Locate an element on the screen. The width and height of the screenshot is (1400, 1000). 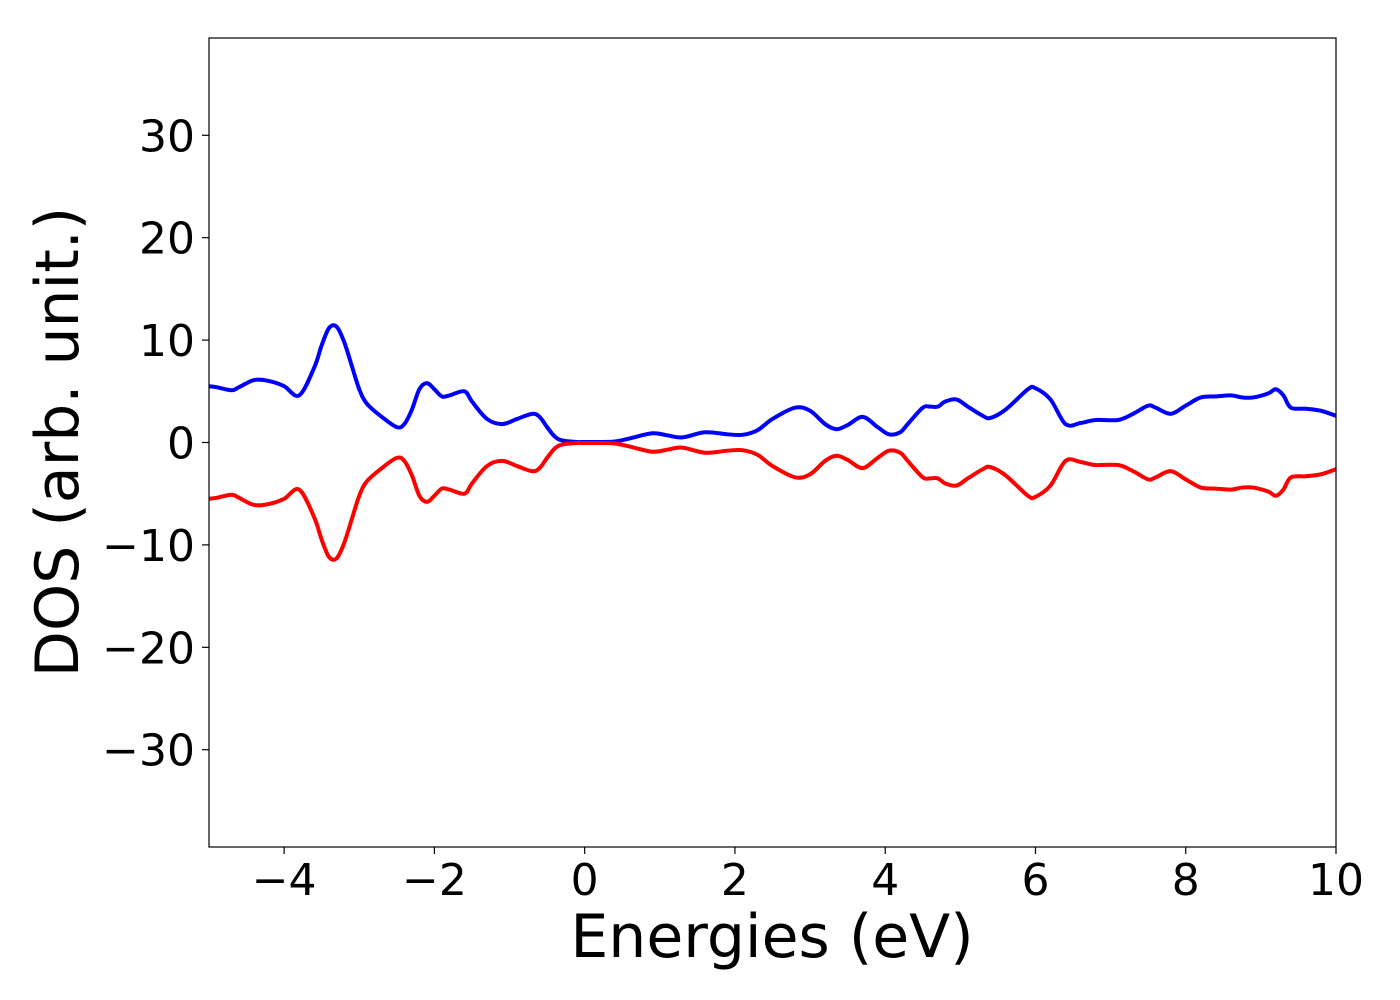
x-tick-label: −2 is located at coordinates (434, 880).